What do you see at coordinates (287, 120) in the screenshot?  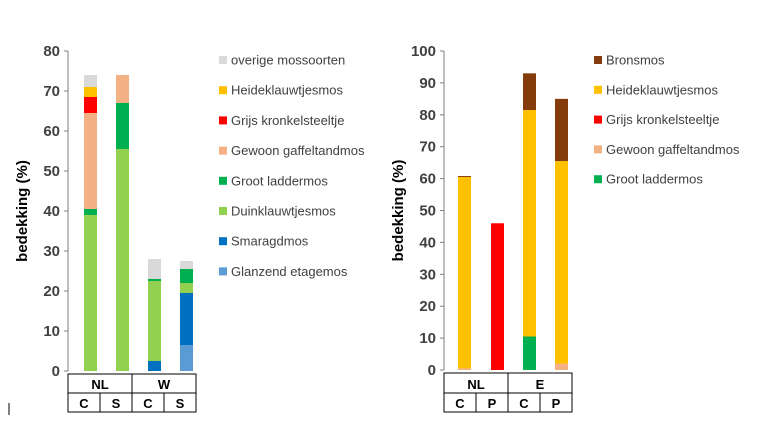 I see `chart1-legend-label: Grijs kronkelsteeltje` at bounding box center [287, 120].